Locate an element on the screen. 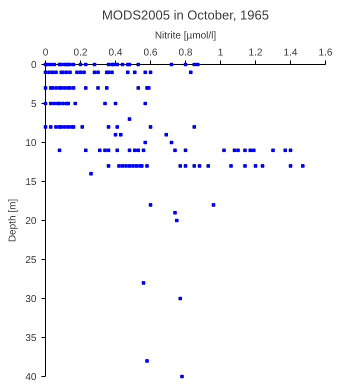 This screenshot has width=337, height=384. x-tick-label: 0.8 is located at coordinates (185, 53).